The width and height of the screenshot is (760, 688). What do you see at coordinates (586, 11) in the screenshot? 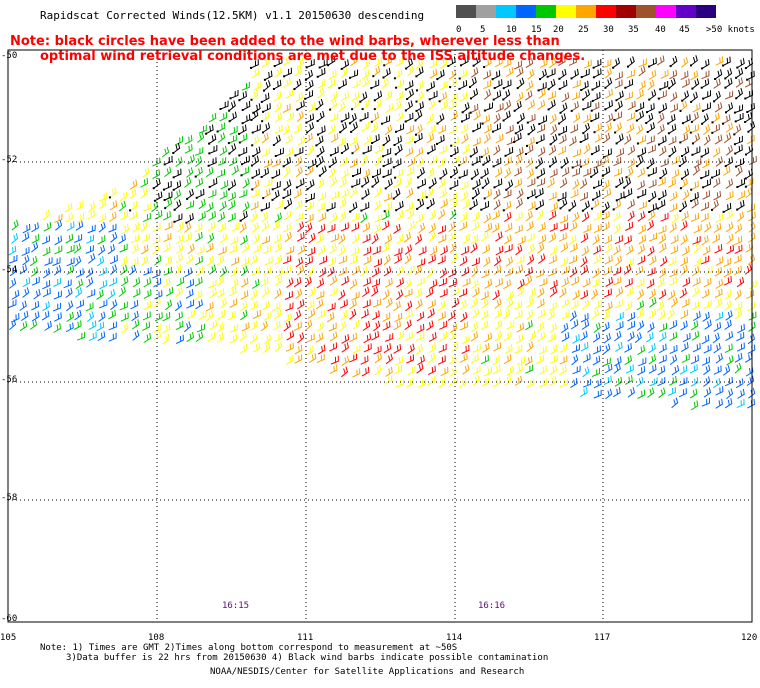
I see `colorbar-swatch` at bounding box center [586, 11].